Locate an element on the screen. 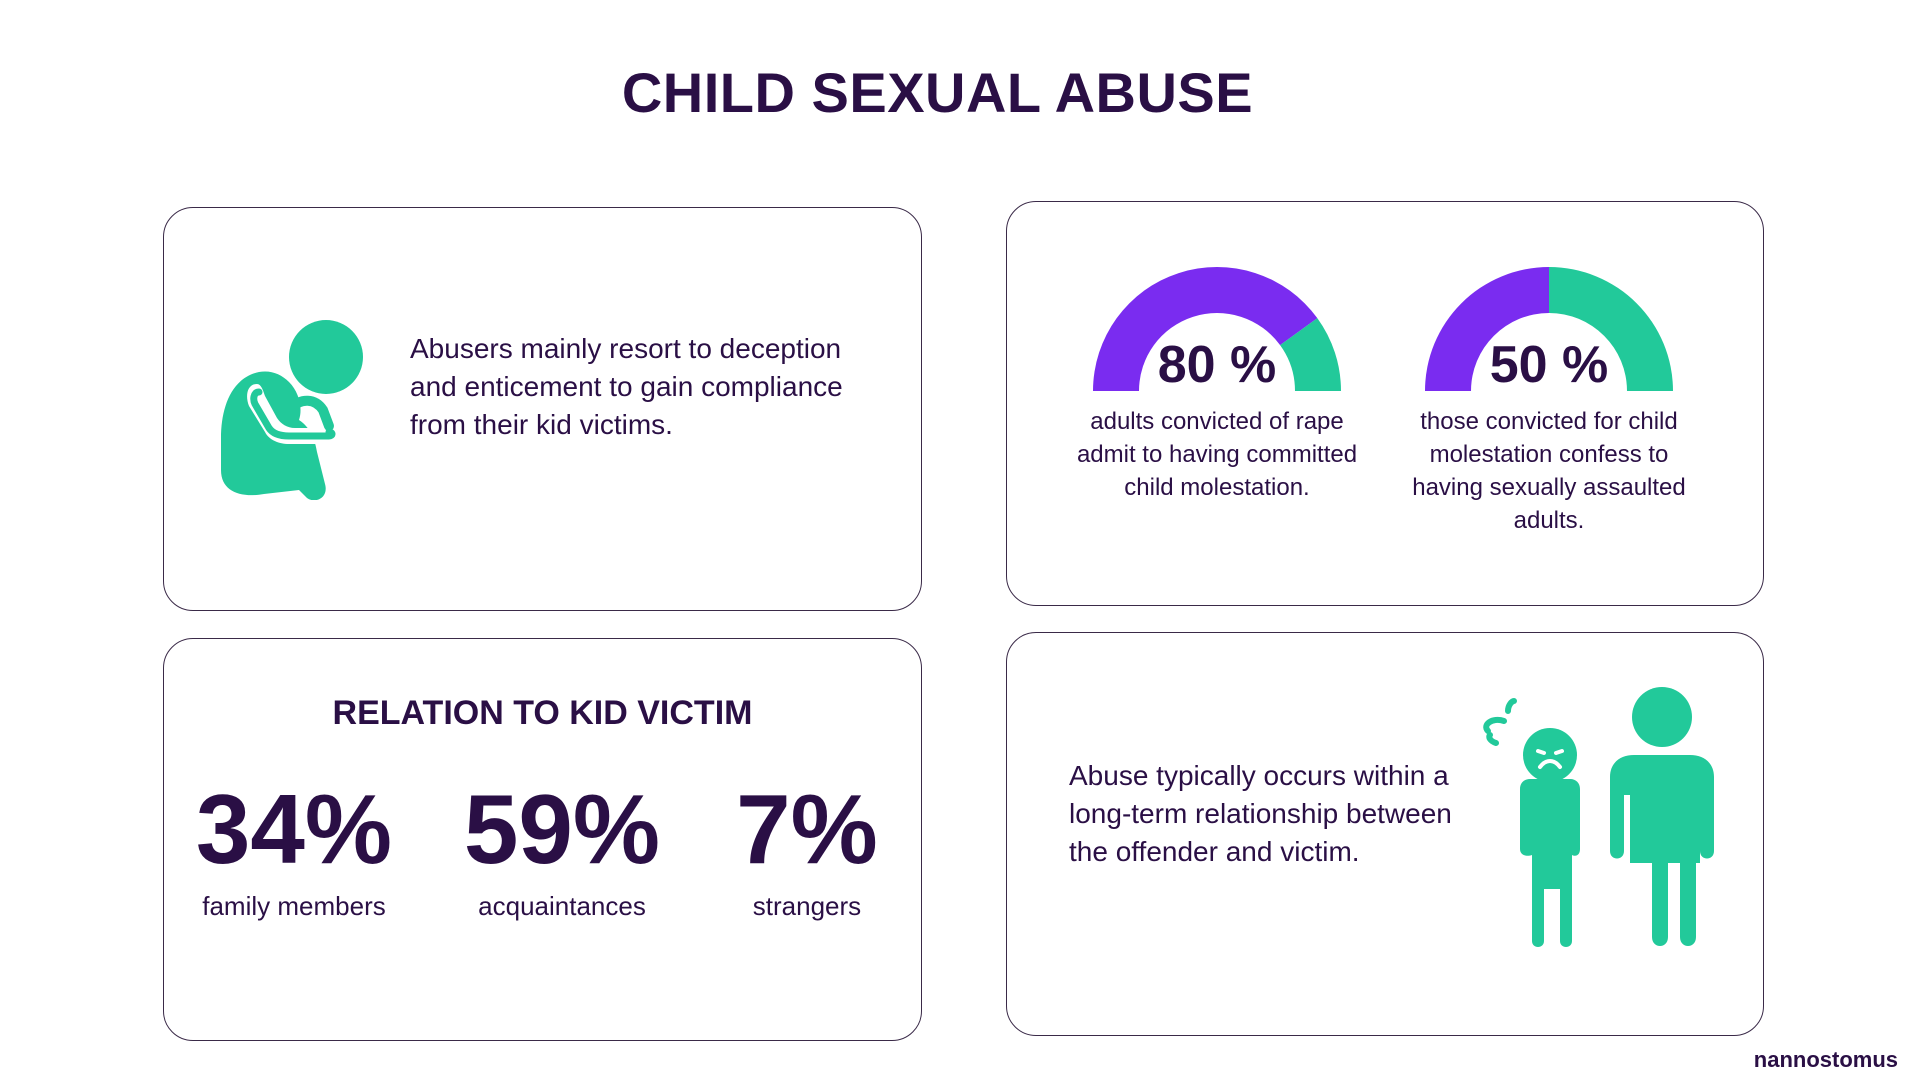  stat-strangers-value: 7% is located at coordinates (807, 829).